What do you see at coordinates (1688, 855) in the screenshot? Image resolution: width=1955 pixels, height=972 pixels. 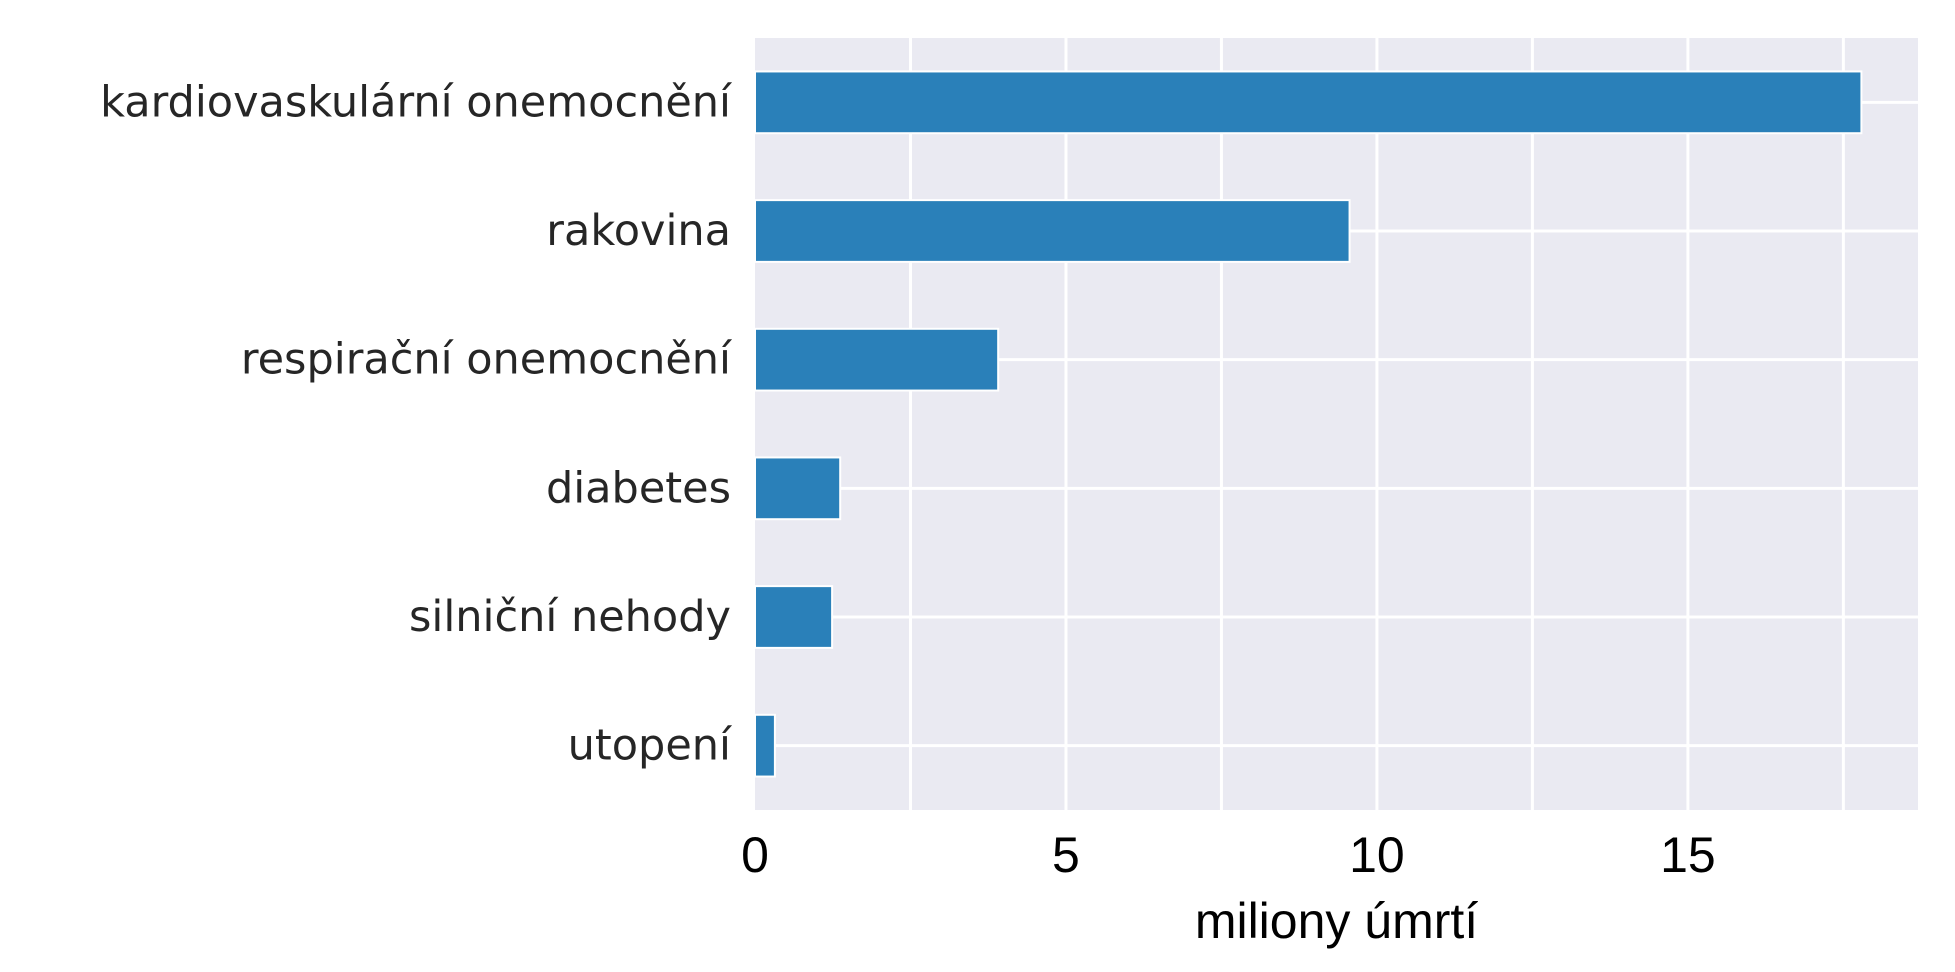 I see `x-tick-label: 15` at bounding box center [1688, 855].